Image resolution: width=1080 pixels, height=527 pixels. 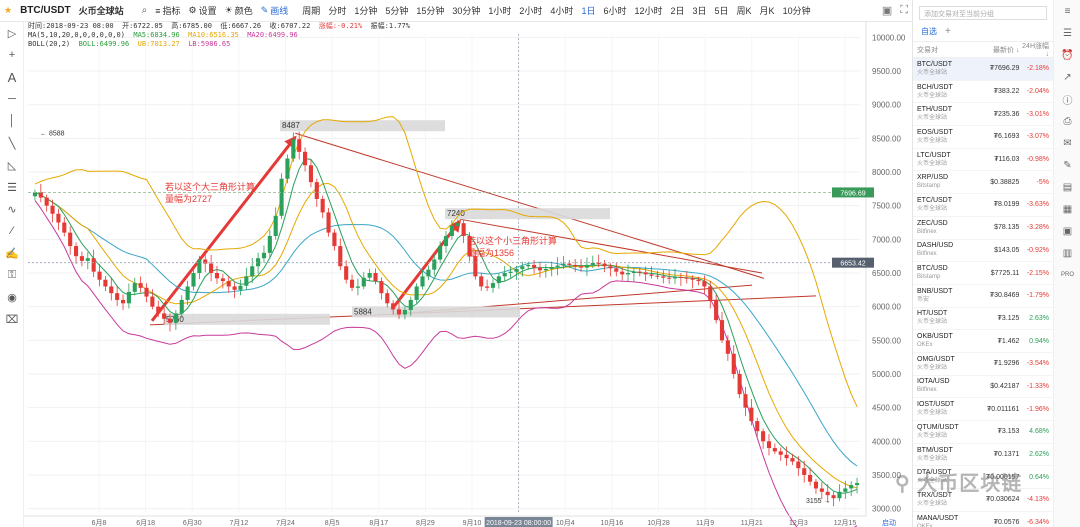 What do you see at coordinates (45, 10) in the screenshot?
I see `symbol-pair: BTC/USDT` at bounding box center [45, 10].